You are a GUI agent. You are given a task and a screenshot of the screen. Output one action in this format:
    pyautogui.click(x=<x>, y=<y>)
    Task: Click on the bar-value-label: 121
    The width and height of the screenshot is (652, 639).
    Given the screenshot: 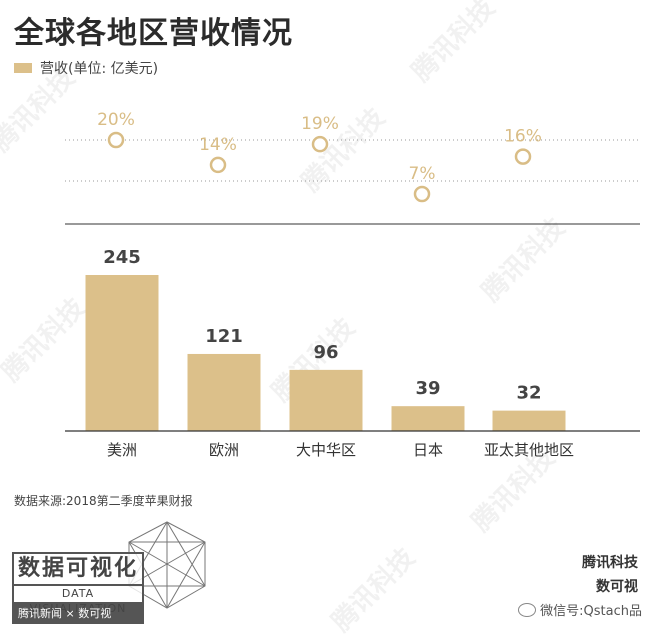 What is the action you would take?
    pyautogui.click(x=224, y=336)
    